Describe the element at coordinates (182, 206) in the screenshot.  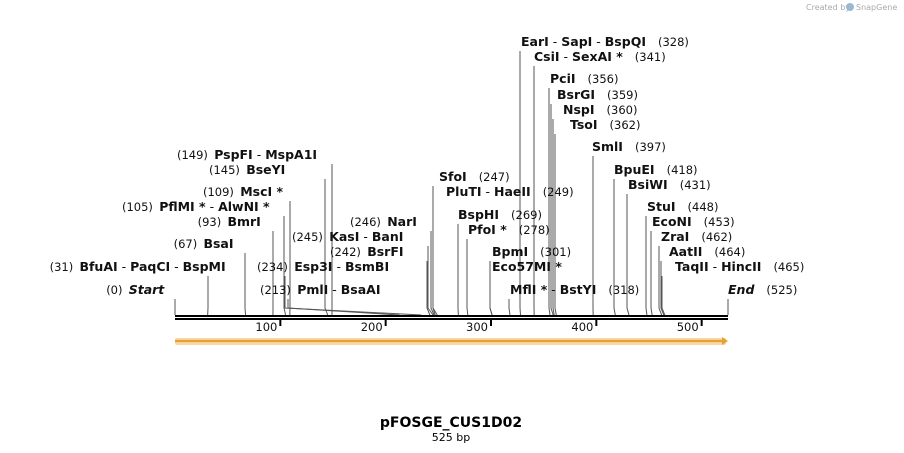
I see `enzyme-name: PflMI *` at that location.